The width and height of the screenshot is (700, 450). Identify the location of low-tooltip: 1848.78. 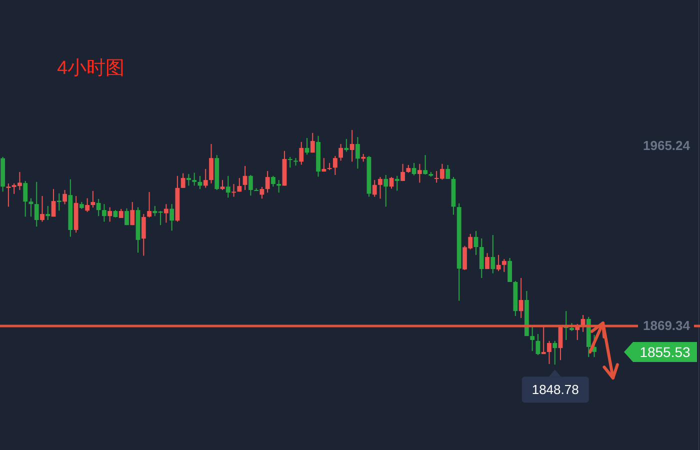
(555, 386).